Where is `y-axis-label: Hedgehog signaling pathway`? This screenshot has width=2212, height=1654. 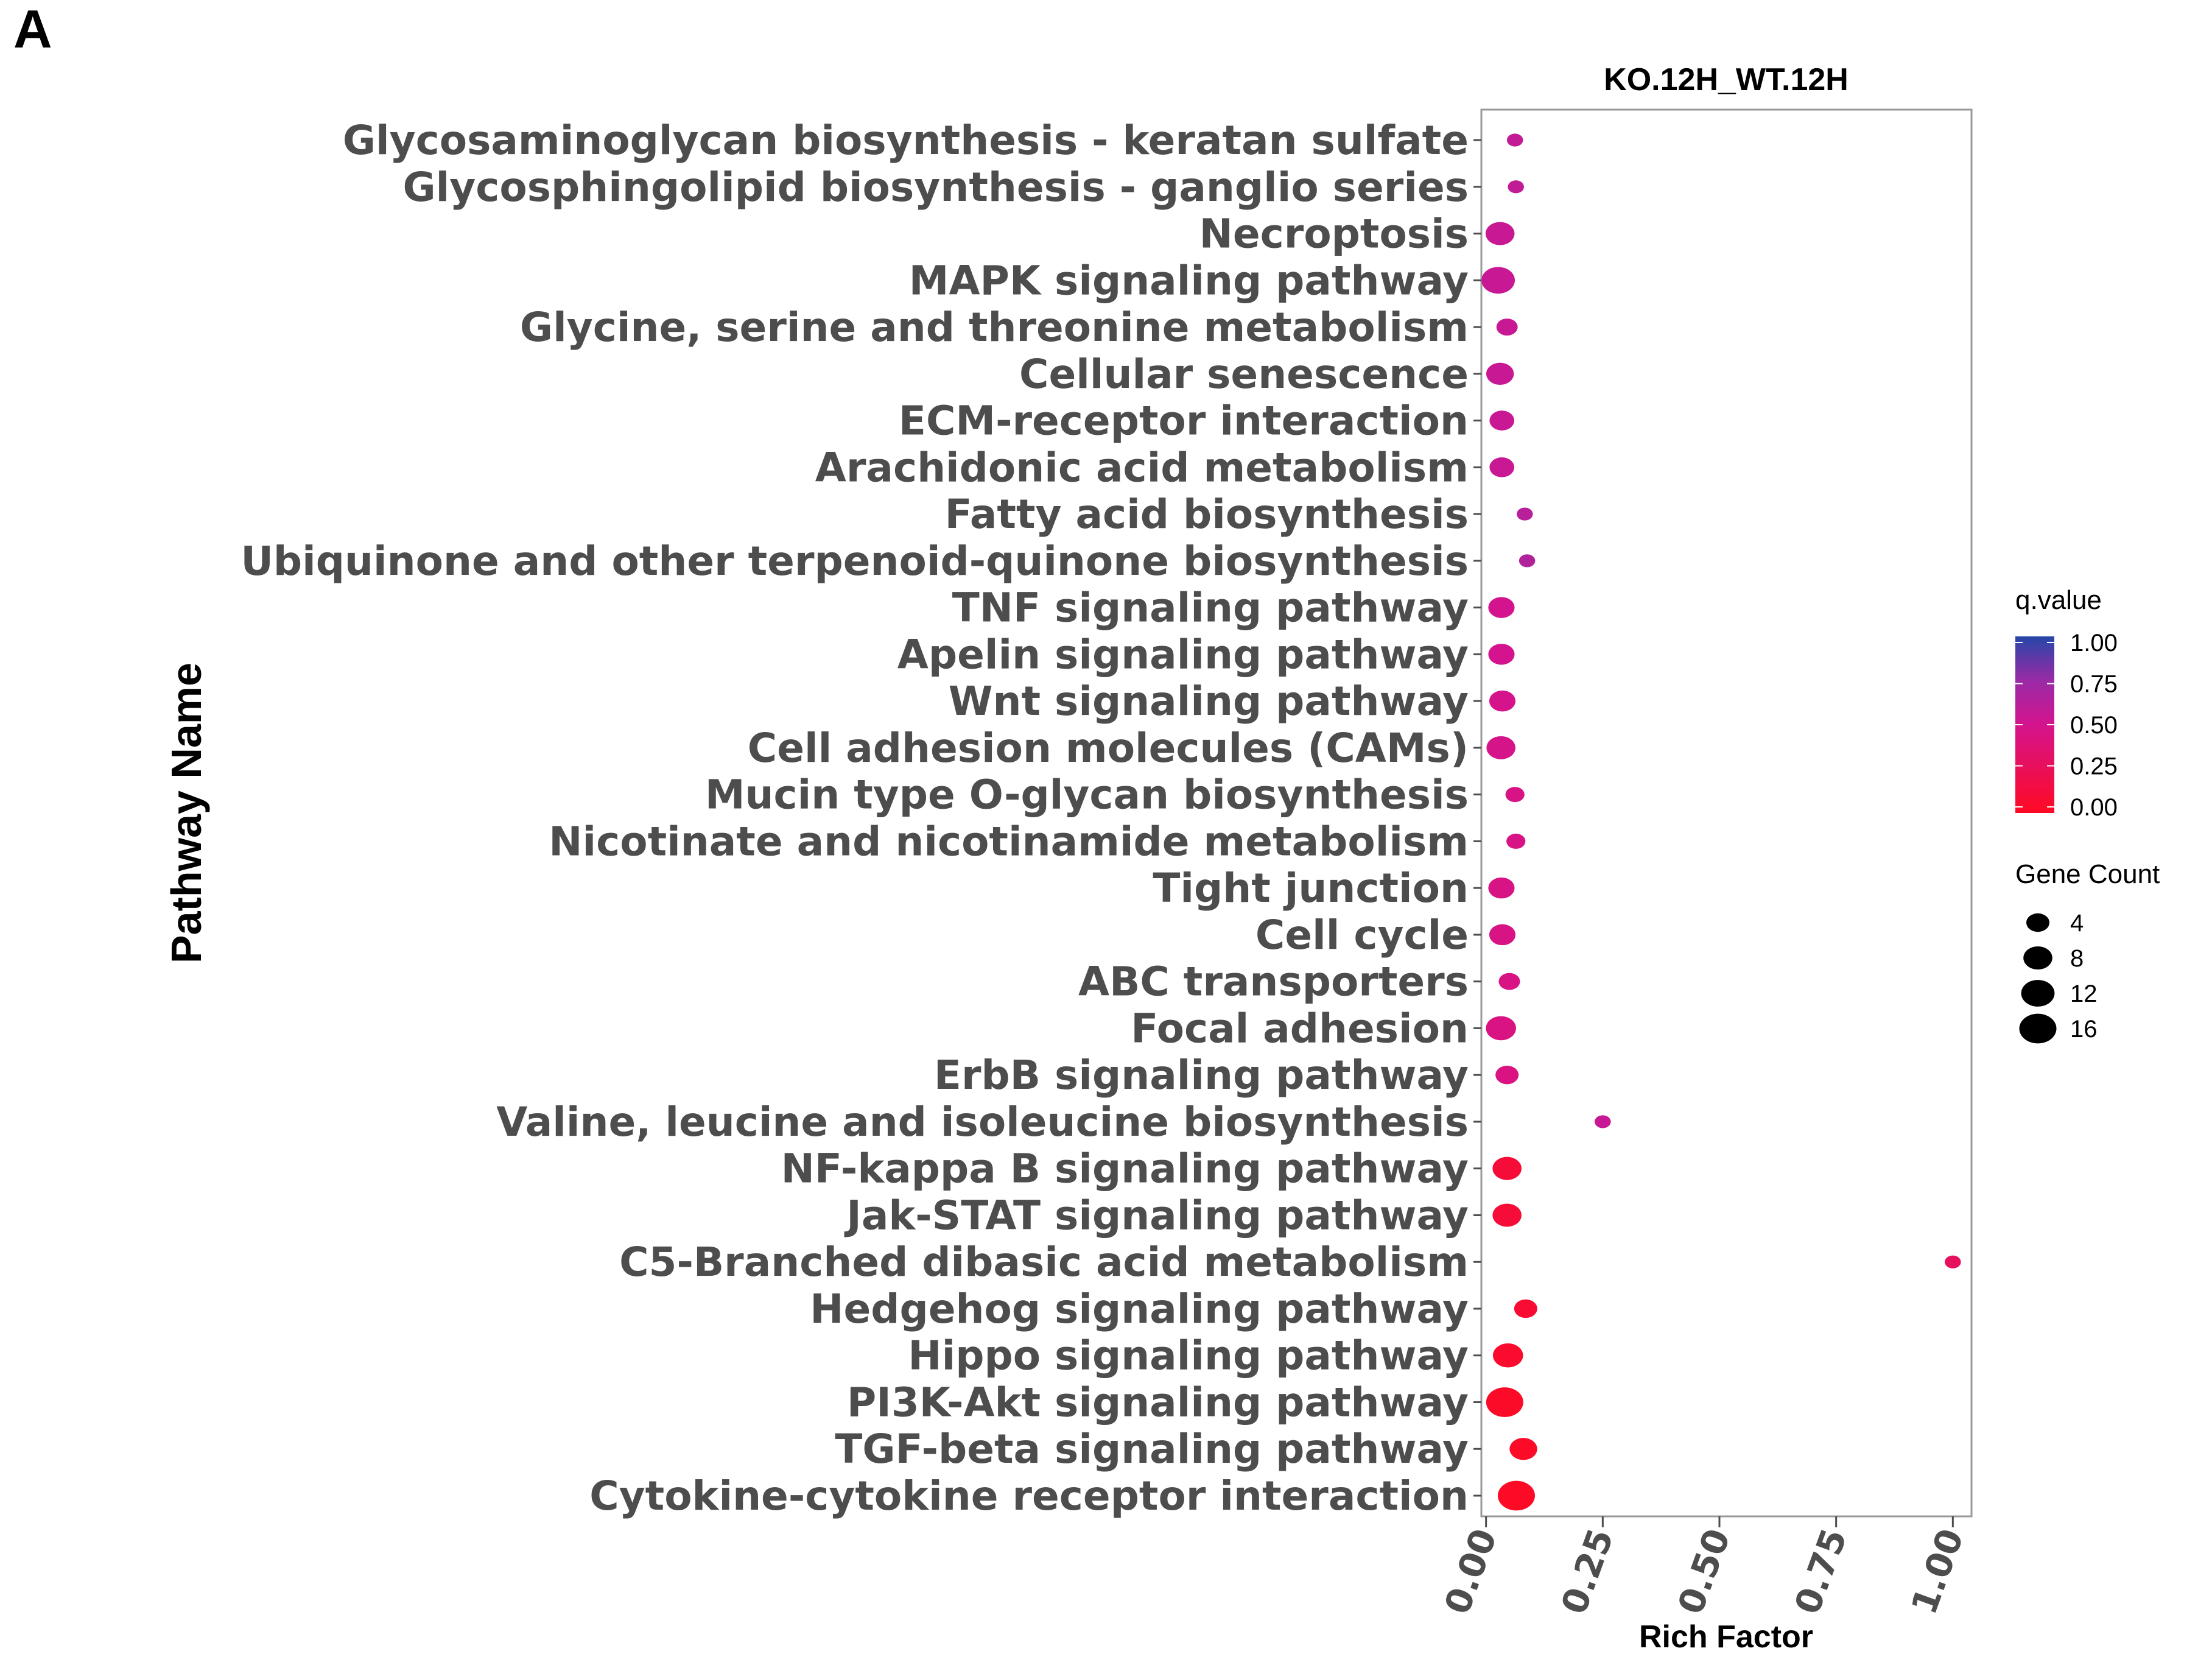 y-axis-label: Hedgehog signaling pathway is located at coordinates (1139, 1309).